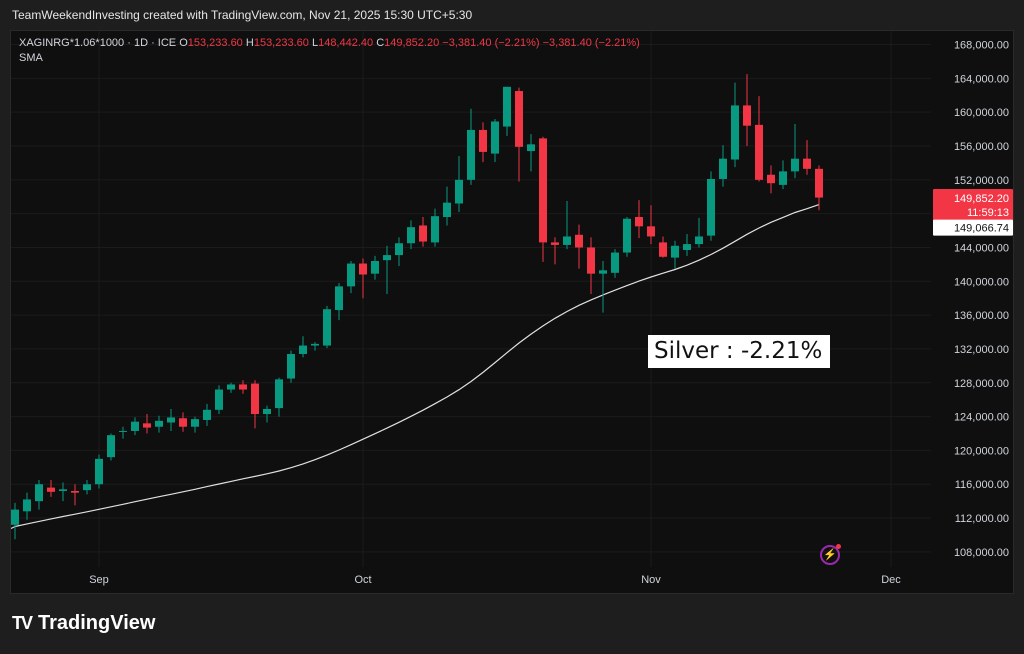 The width and height of the screenshot is (1024, 654). I want to click on tradingview-logo-icon: TV, so click(22, 623).